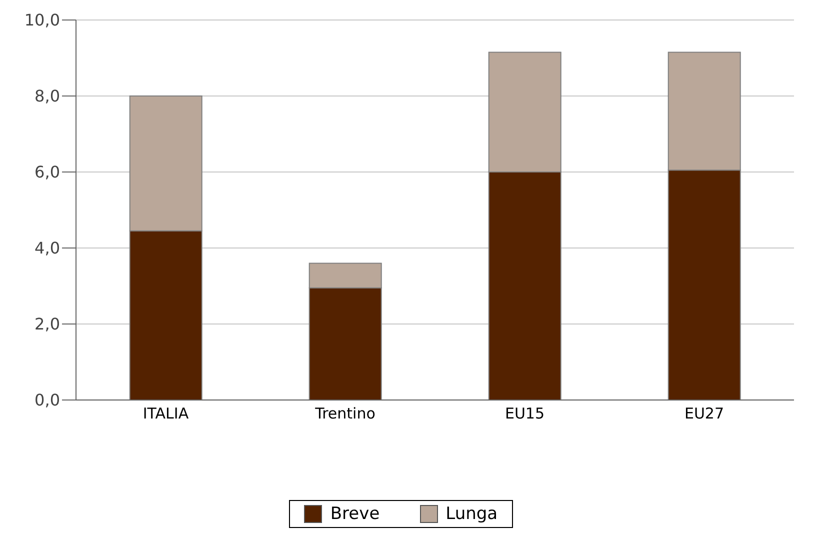  I want to click on y-tick-label: 0,0, so click(47, 400).